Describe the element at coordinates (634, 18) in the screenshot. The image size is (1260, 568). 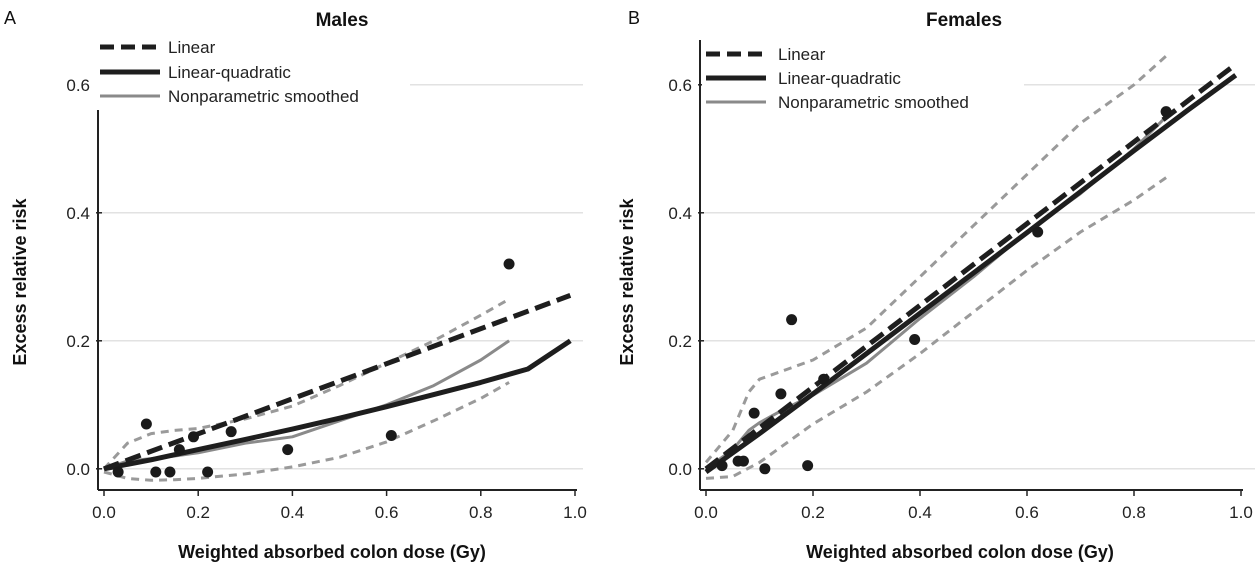
I see `panel-letter: B` at that location.